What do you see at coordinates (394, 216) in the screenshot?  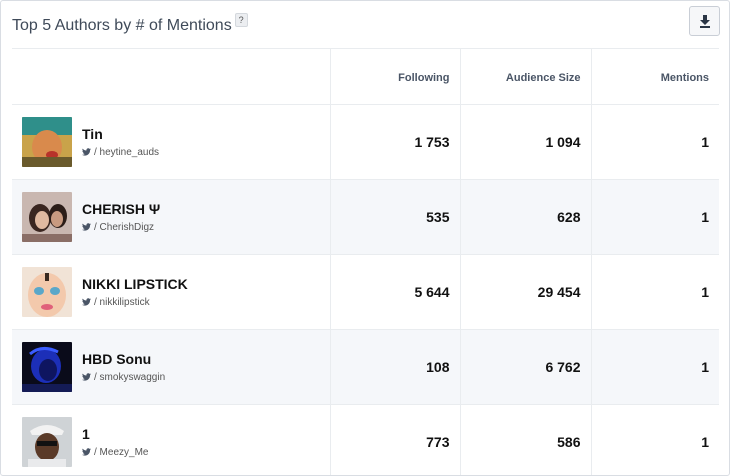 I see `following-cell: 535` at bounding box center [394, 216].